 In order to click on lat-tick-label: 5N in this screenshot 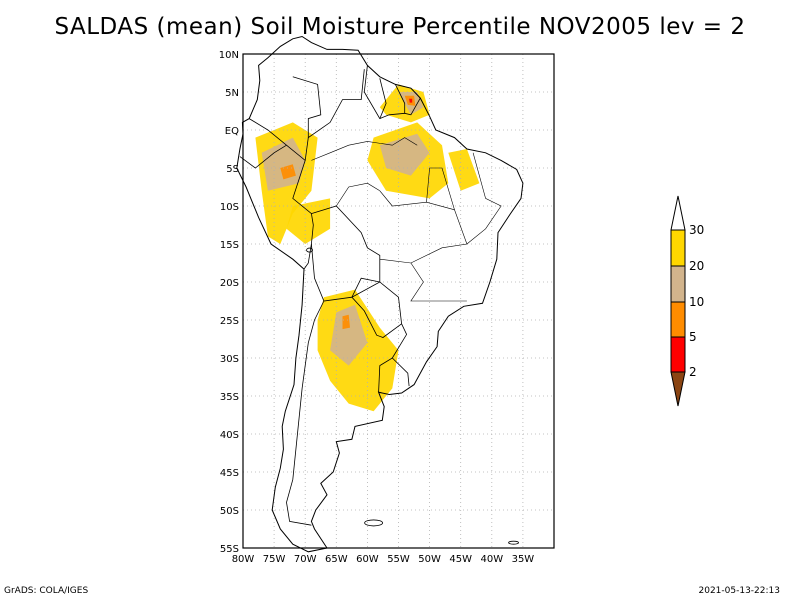, I will do `click(232, 93)`.